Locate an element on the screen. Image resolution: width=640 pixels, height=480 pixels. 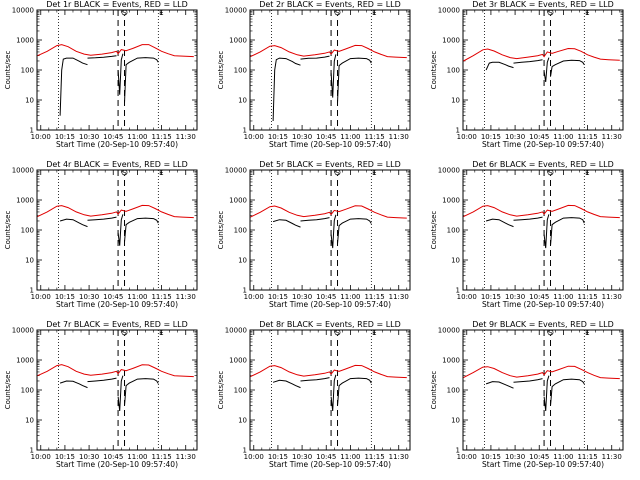
y-tick-label: 1000 is located at coordinates (25, 361).